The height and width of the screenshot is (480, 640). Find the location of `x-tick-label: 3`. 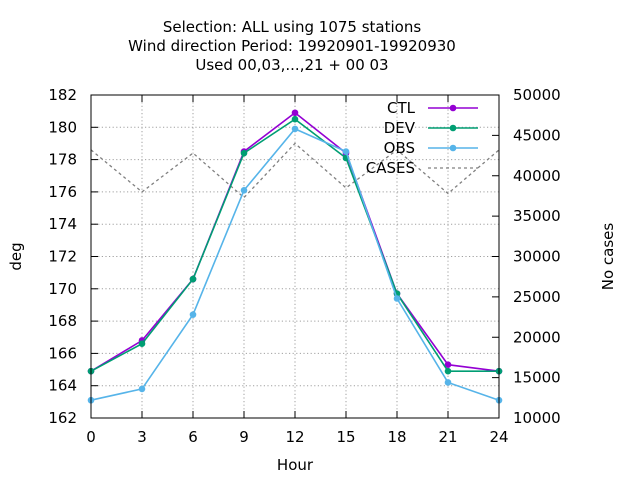

x-tick-label: 3 is located at coordinates (142, 437).